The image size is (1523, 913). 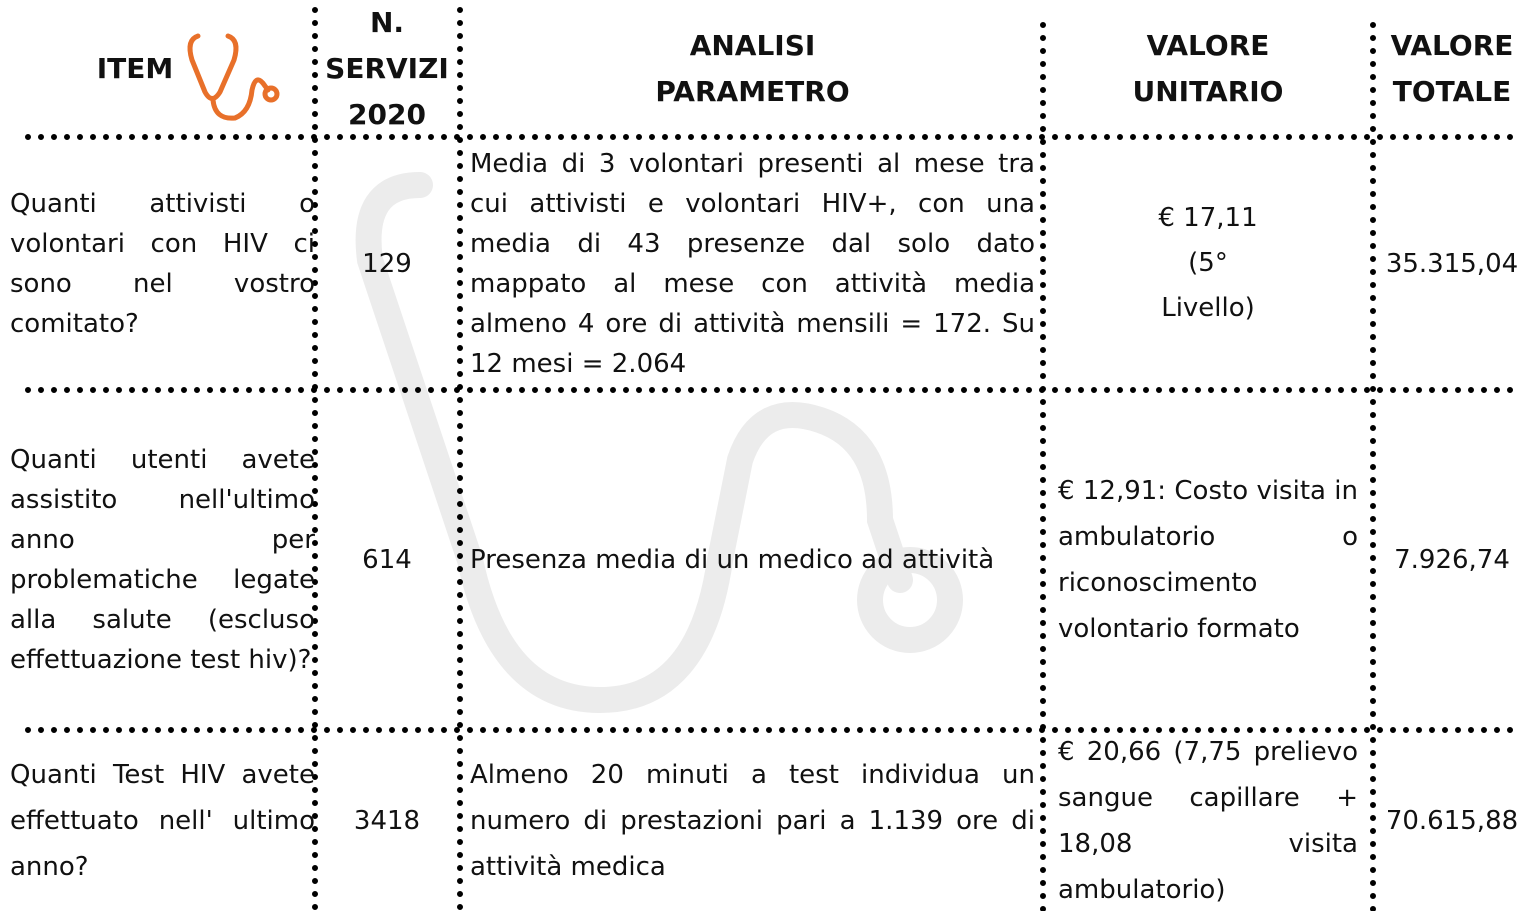 I want to click on table-cell: 614, so click(x=387, y=560).